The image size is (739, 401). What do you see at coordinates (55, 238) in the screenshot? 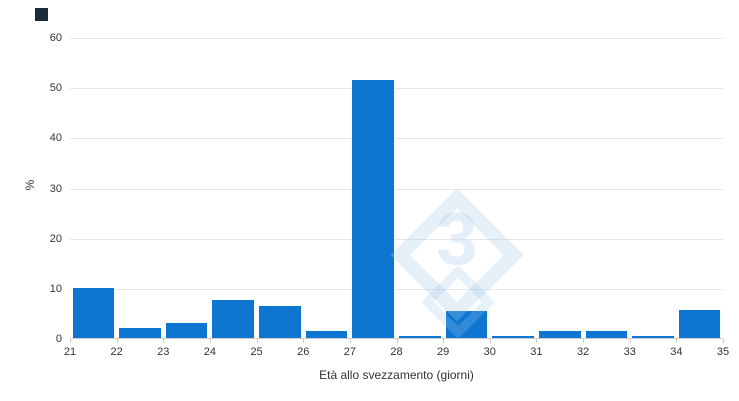
I see `y-tick-label: 20` at bounding box center [55, 238].